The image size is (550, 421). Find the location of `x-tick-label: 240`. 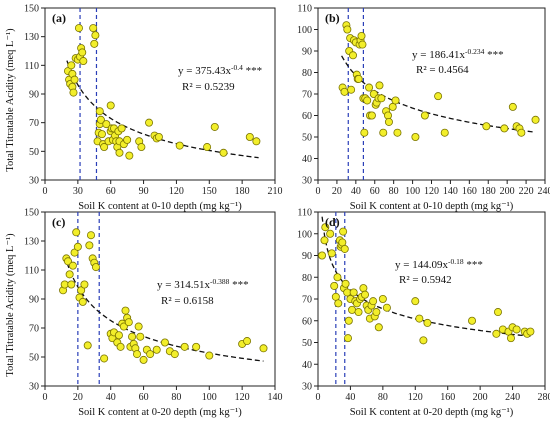

x-tick-label: 240 is located at coordinates (544, 191).